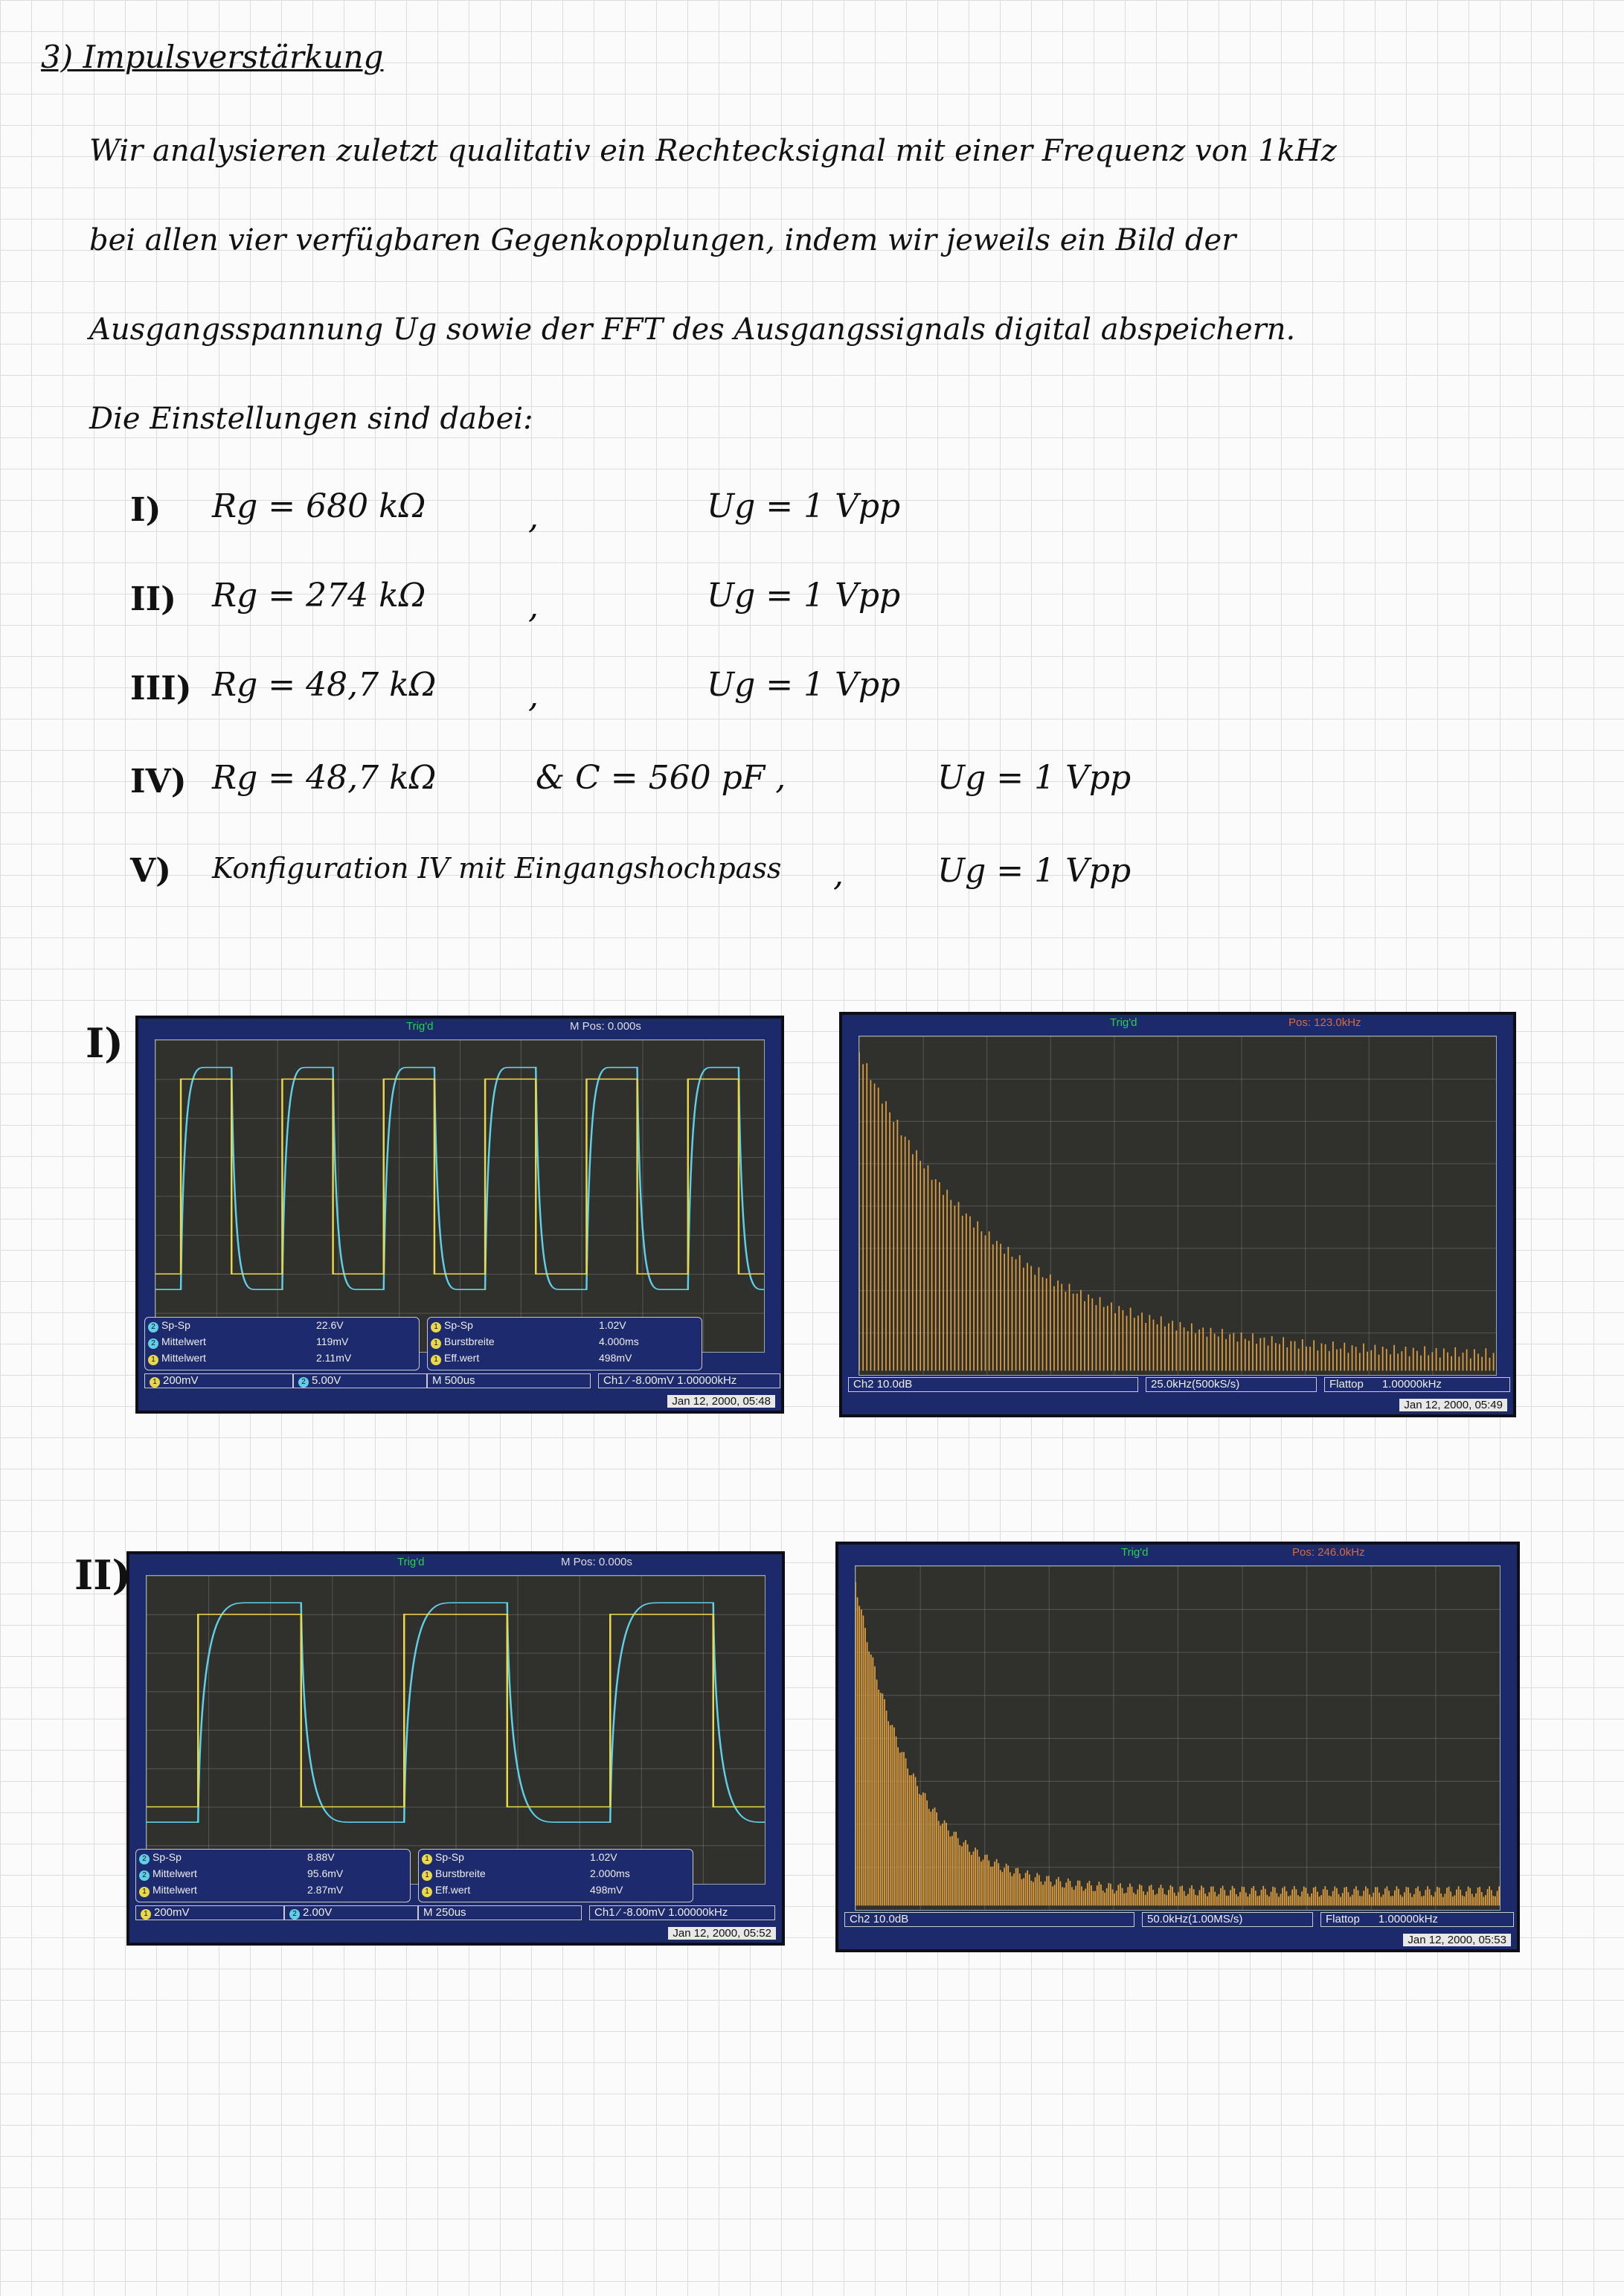  I want to click on config-rg: Rg = 274 kΩ, so click(319, 596).